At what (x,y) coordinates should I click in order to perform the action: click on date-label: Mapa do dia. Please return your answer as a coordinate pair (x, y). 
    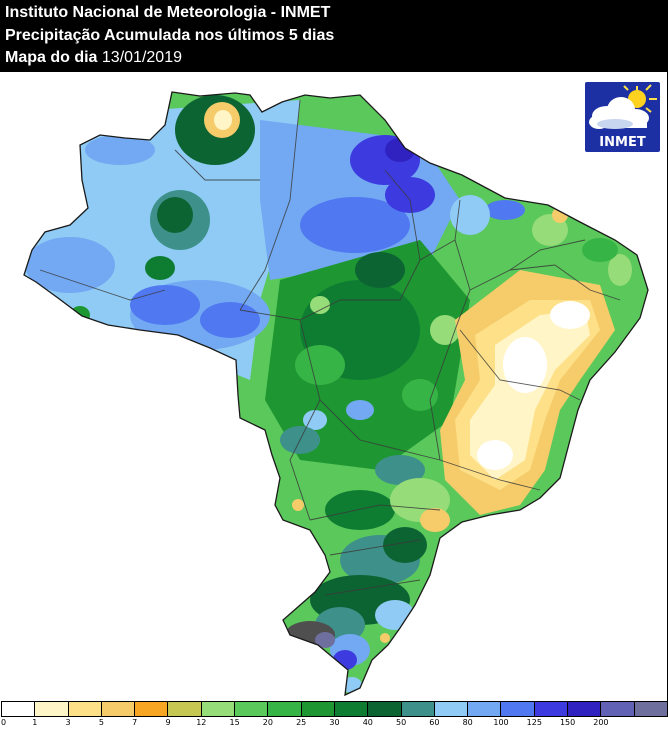
    Looking at the image, I should click on (51, 57).